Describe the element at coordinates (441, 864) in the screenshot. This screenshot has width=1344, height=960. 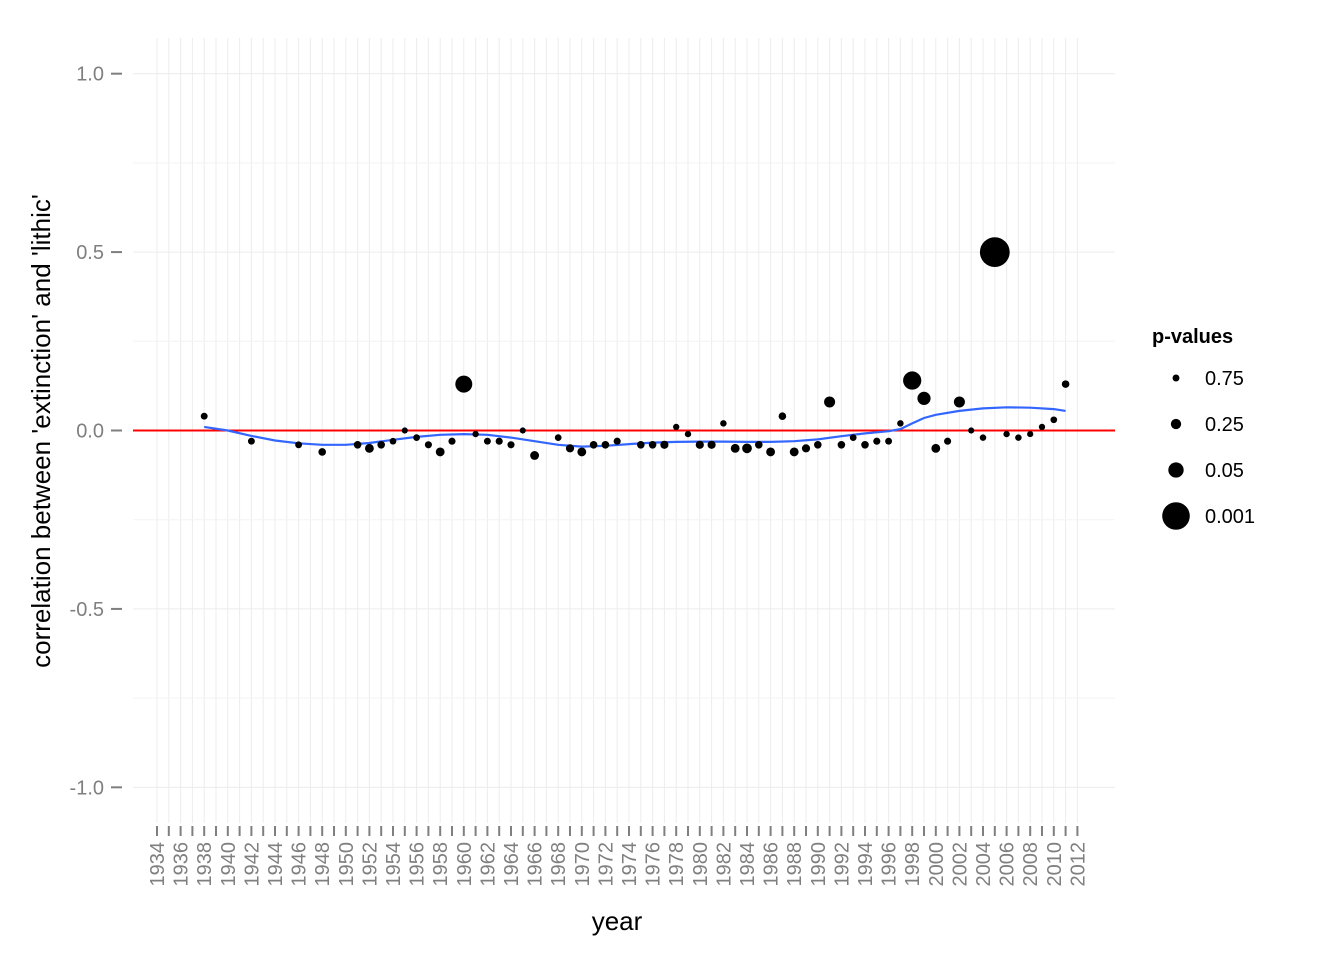
I see `x-tick-label: 1958` at that location.